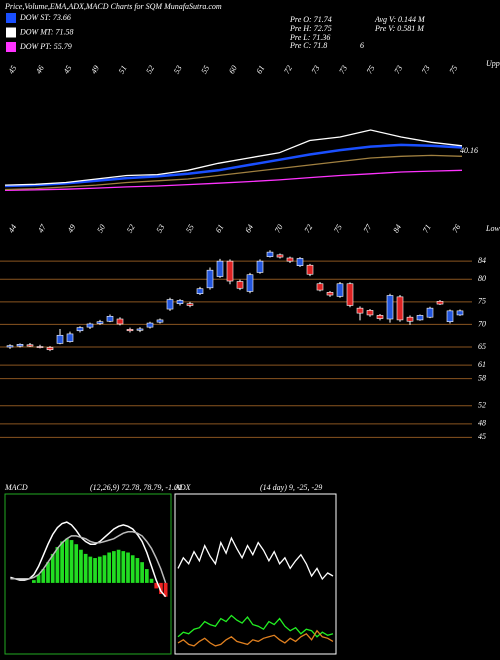 The image size is (500, 660). I want to click on panel-frame, so click(255, 574).